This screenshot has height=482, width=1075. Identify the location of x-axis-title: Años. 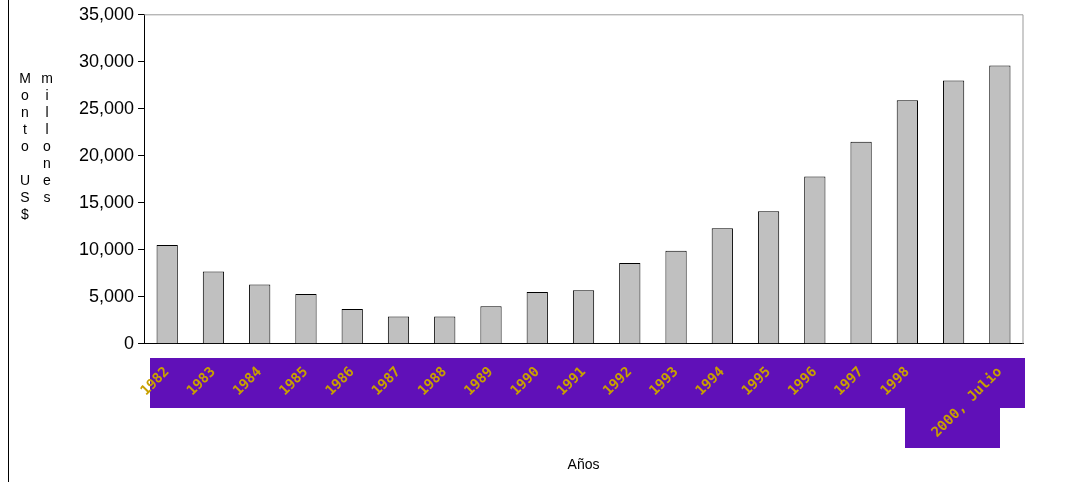
(583, 464).